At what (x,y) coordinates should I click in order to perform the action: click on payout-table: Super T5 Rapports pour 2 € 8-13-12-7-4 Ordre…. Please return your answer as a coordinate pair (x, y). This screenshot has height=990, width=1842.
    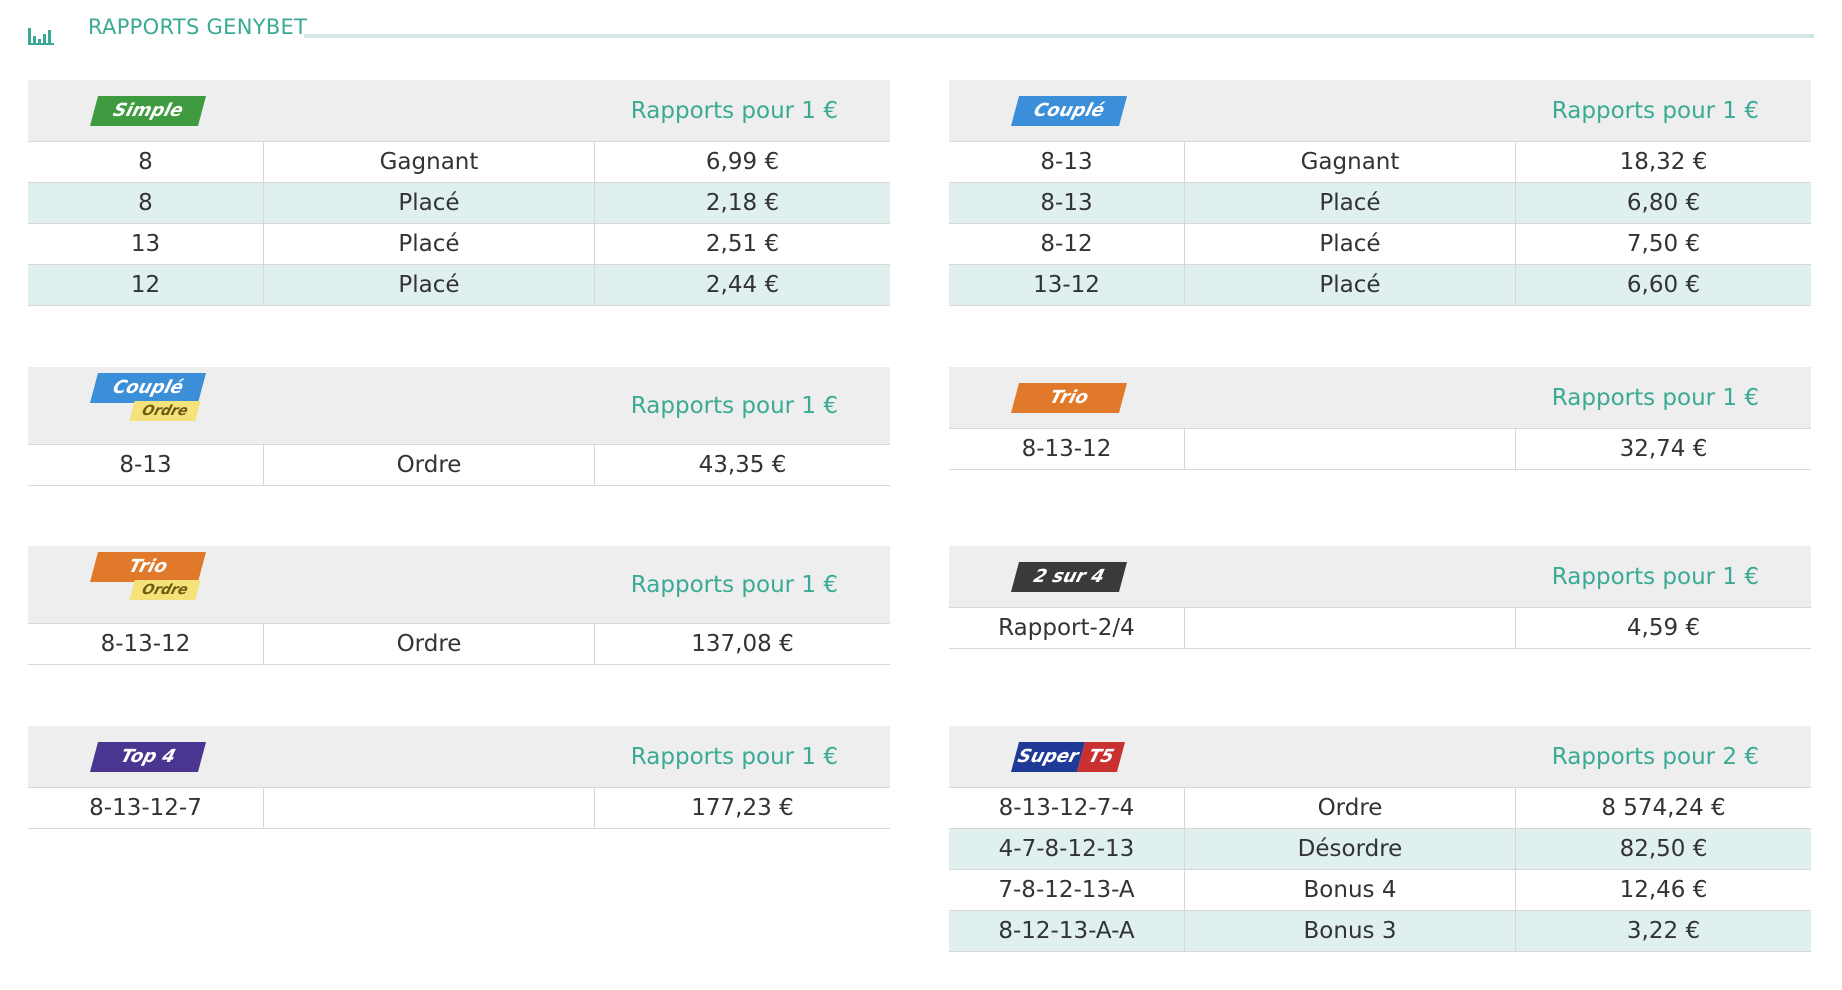
    Looking at the image, I should click on (1380, 839).